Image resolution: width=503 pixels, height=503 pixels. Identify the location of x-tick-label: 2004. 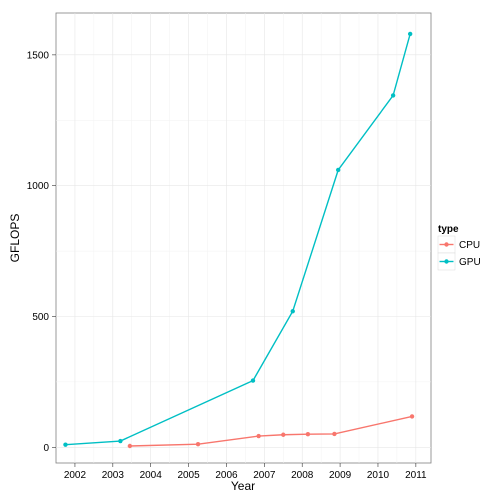
(151, 475).